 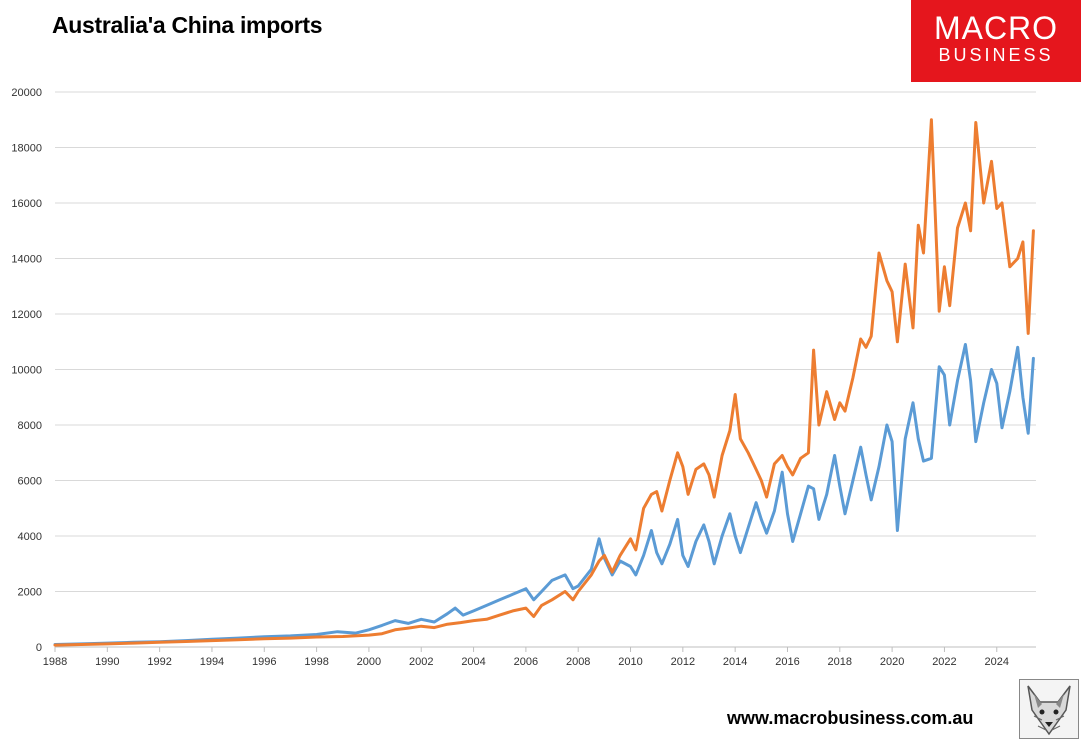 I want to click on x-tick-label: 2000, so click(x=369, y=662).